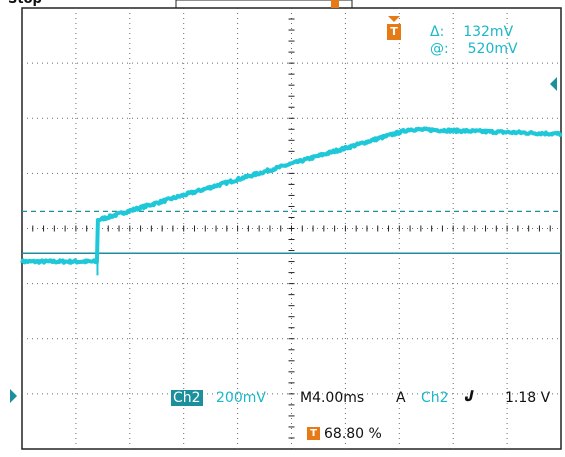 Image resolution: width=565 pixels, height=457 pixels. I want to click on acquisition-status: Stop, so click(25, 4).